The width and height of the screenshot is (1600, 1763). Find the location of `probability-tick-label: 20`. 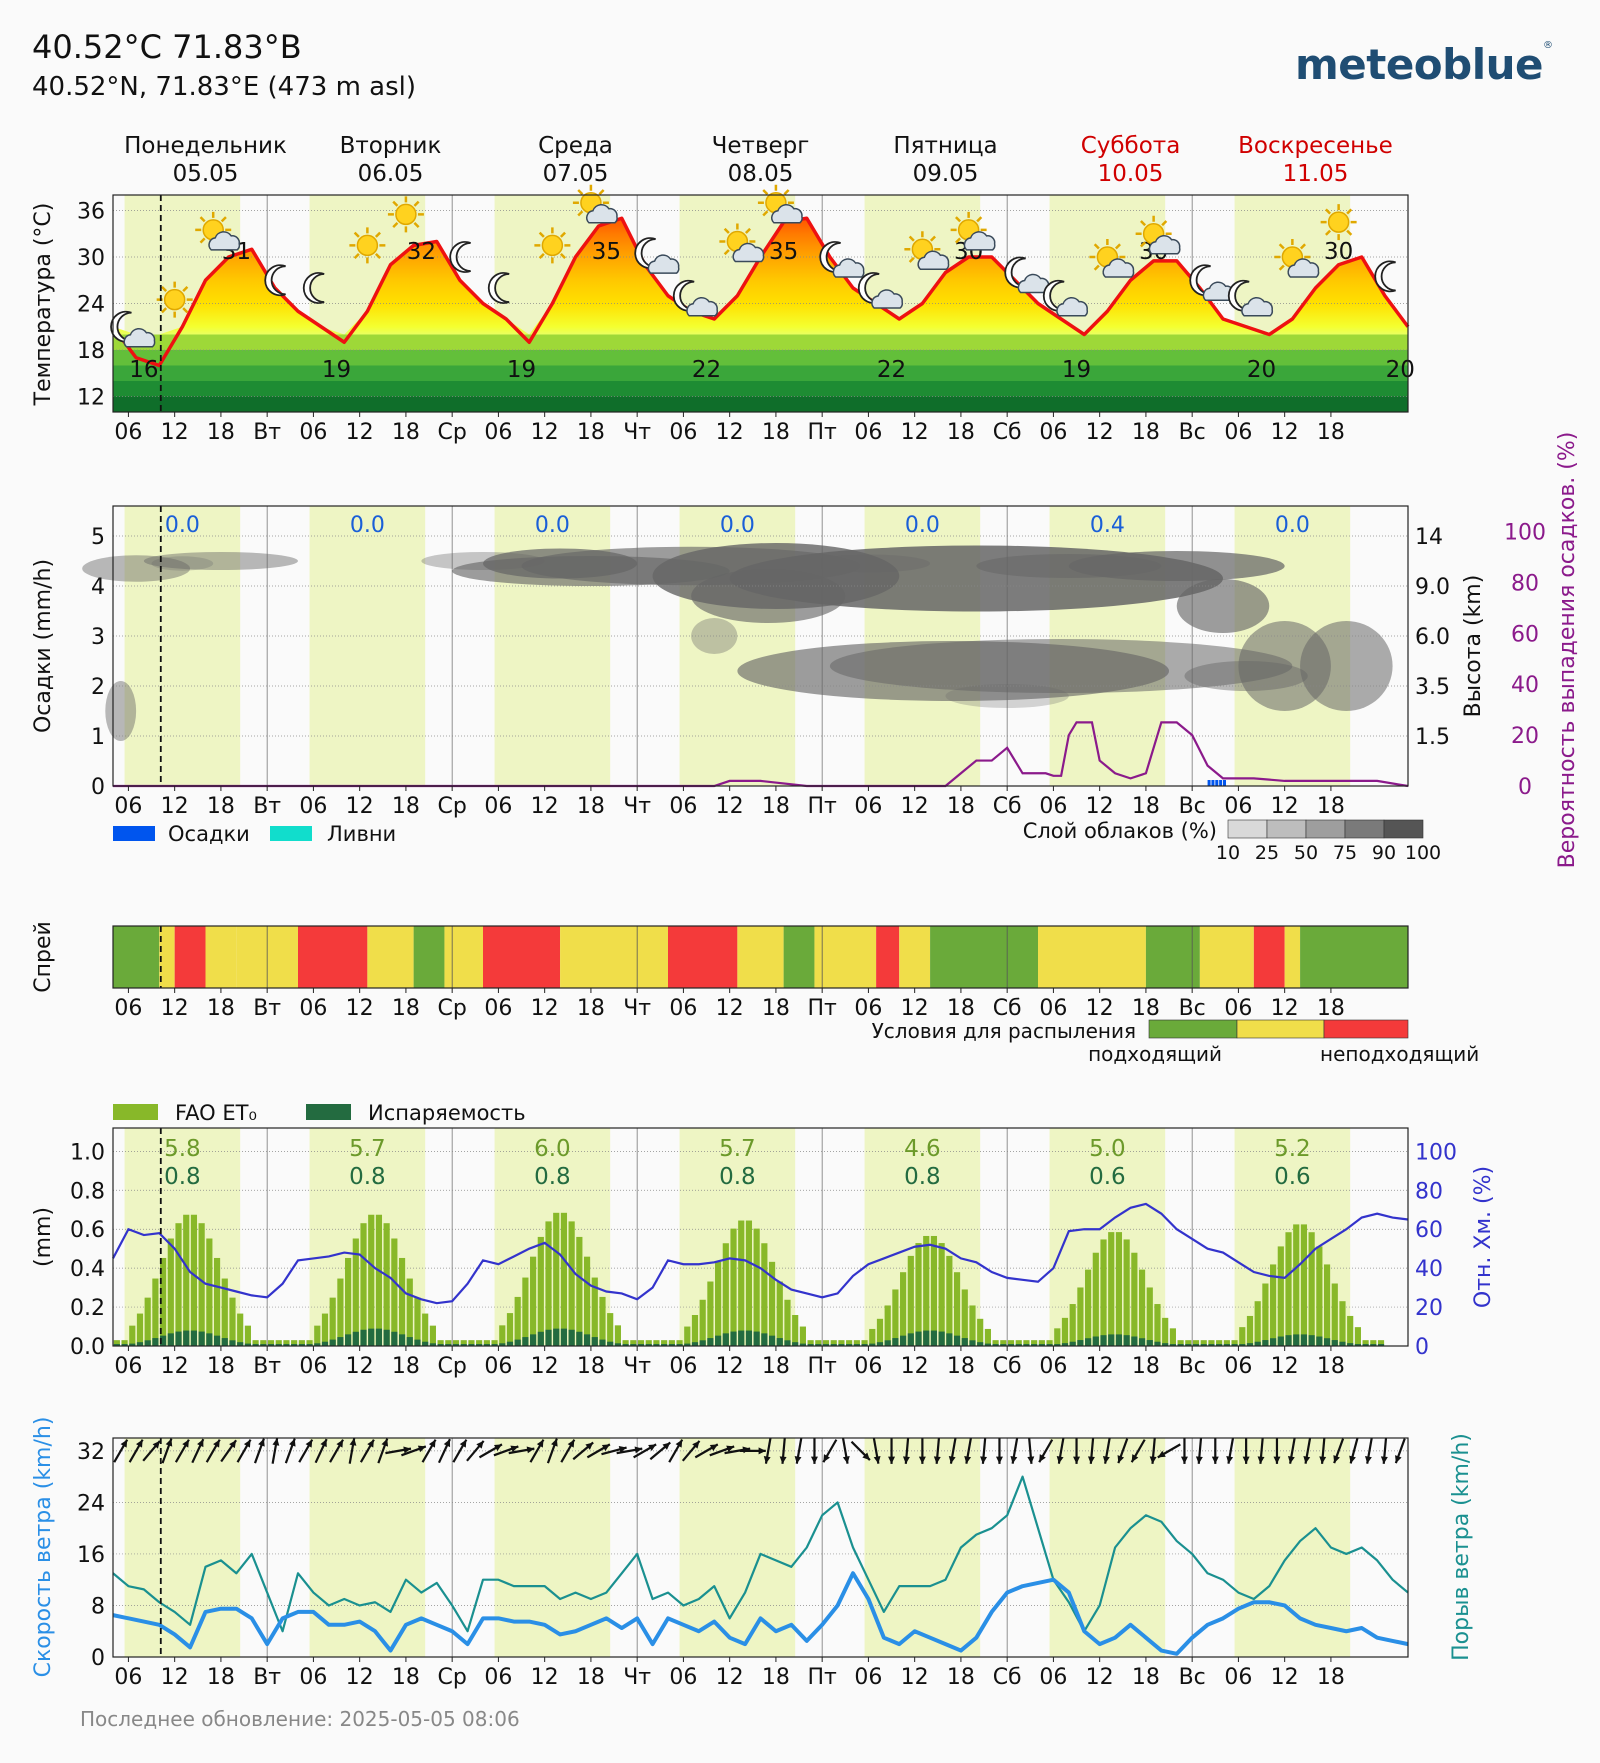

probability-tick-label: 20 is located at coordinates (1525, 736).